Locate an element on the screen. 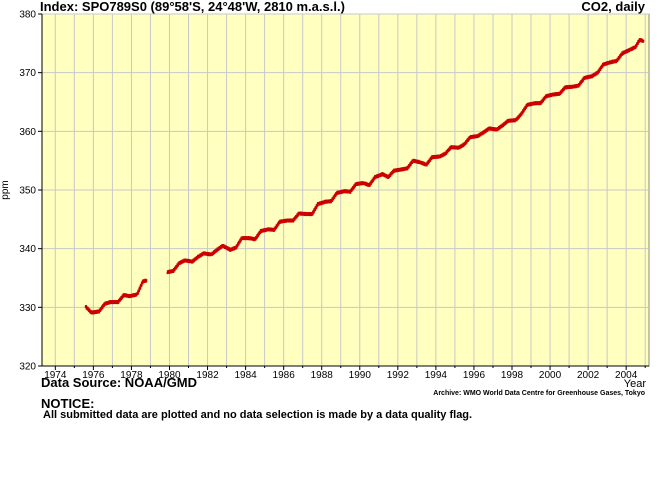  x-tick-label: 1986 is located at coordinates (284, 375).